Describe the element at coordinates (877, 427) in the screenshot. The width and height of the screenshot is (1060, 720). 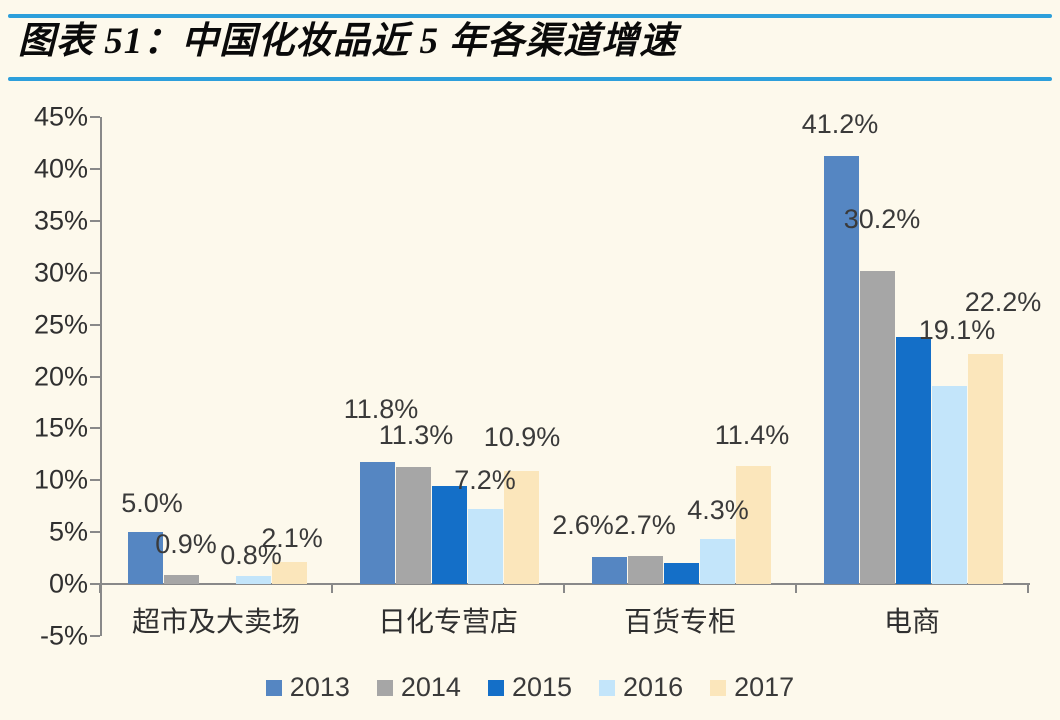
I see `bar-2014-电商` at that location.